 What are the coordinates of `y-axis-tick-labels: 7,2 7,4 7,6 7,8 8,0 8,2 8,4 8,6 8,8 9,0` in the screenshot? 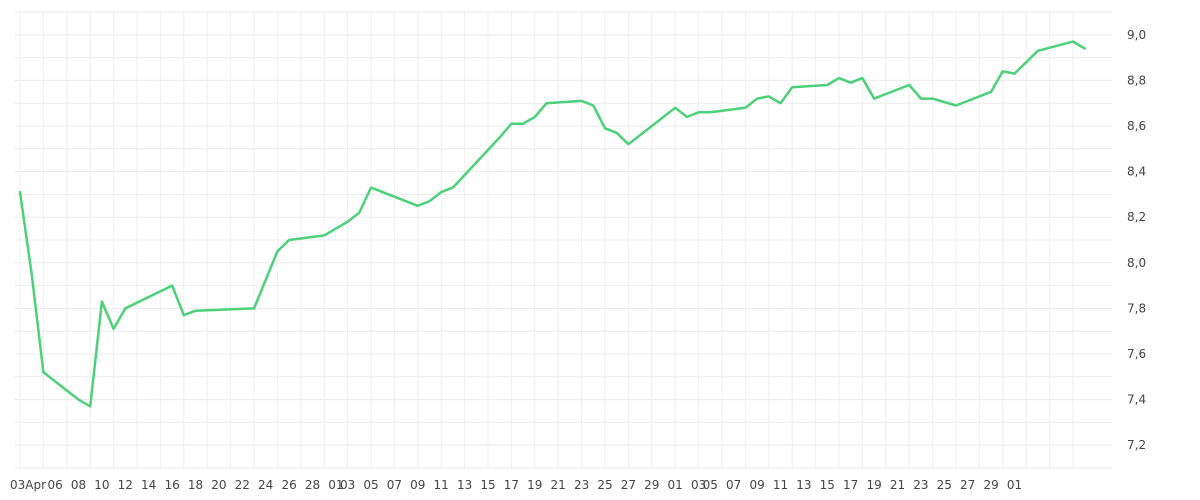 It's located at (1136, 240).